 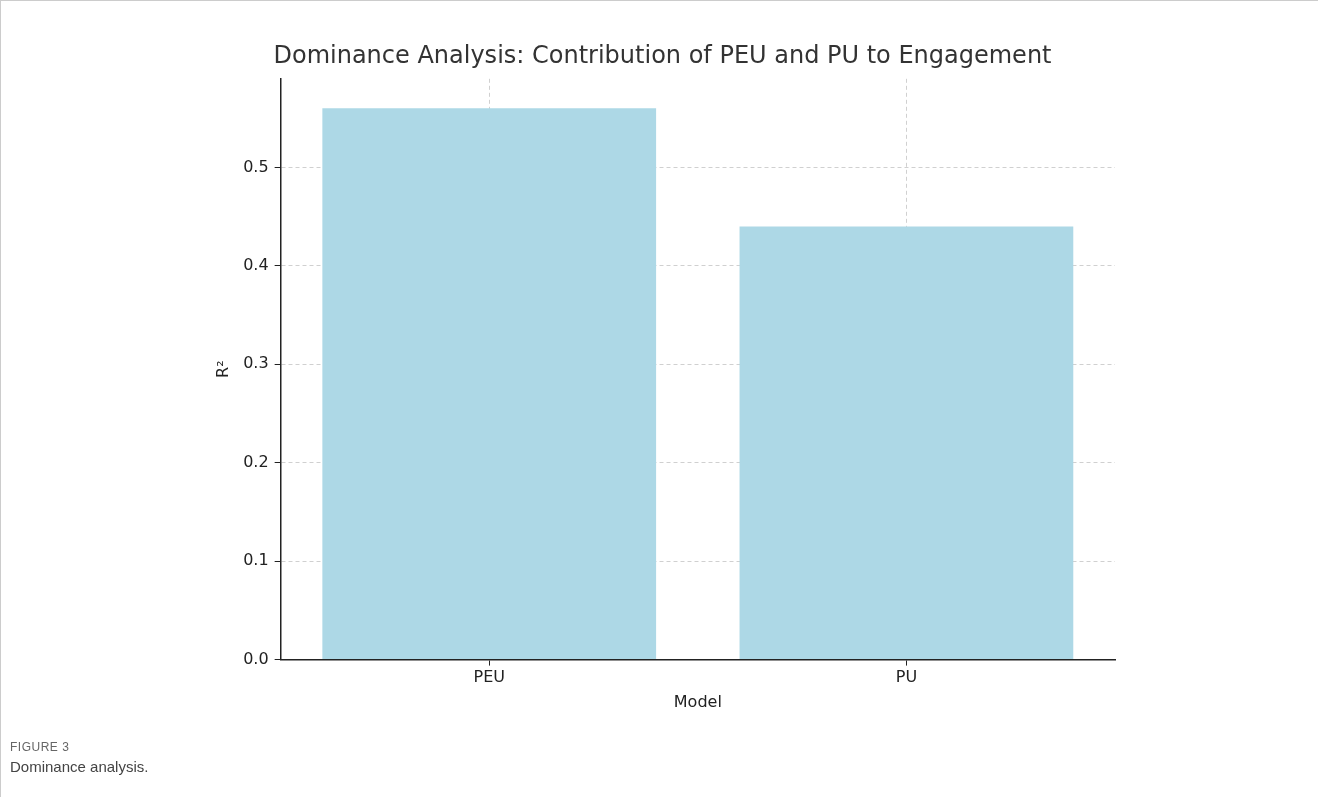 I want to click on y-tick-label: 0.5, so click(x=256, y=166).